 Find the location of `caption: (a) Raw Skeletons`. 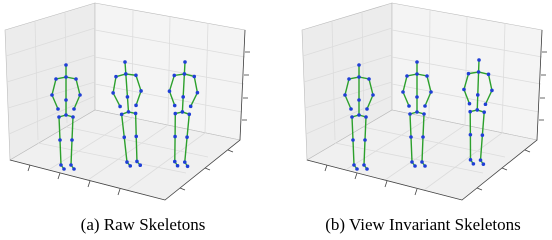

caption: (a) Raw Skeletons is located at coordinates (143, 224).